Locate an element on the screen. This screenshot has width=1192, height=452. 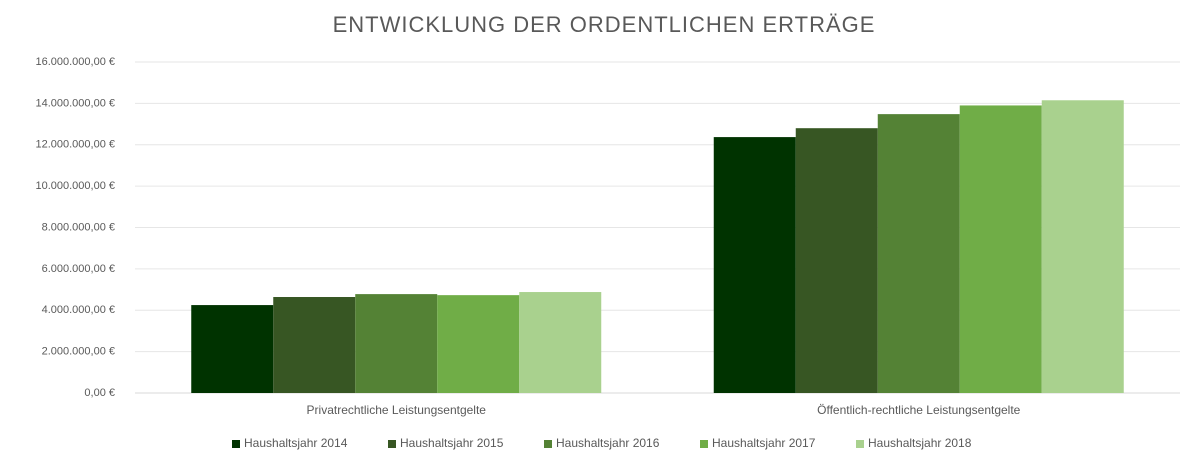
x-tick-label: Öffentlich-rechtliche Leistungsentgelte is located at coordinates (919, 410).